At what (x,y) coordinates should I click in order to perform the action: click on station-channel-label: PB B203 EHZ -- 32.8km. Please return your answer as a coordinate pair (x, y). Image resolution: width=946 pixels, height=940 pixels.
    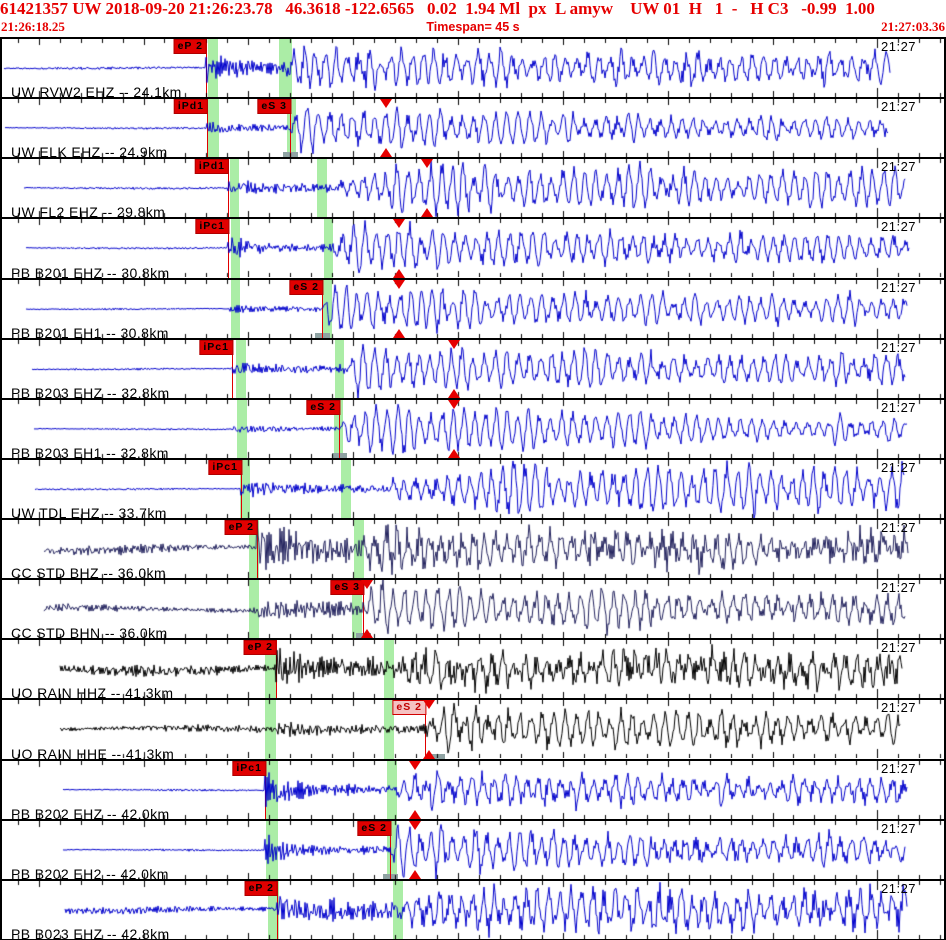
    Looking at the image, I should click on (90, 392).